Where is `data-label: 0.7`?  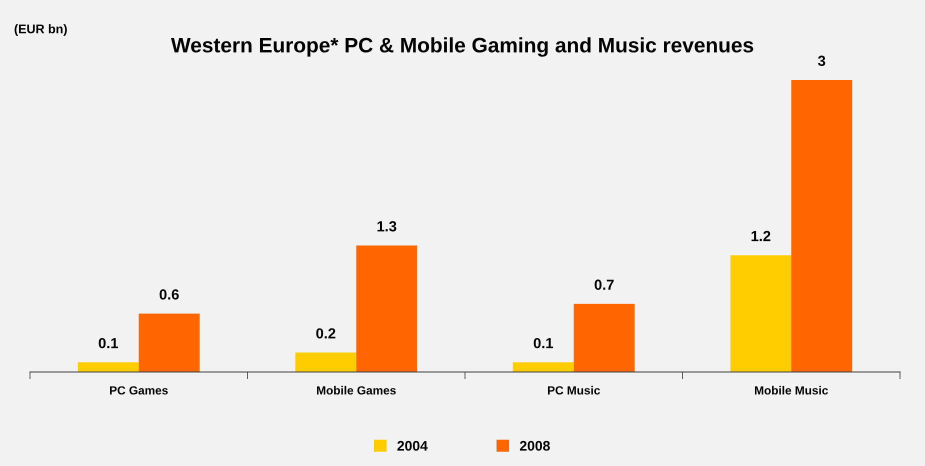 data-label: 0.7 is located at coordinates (604, 285).